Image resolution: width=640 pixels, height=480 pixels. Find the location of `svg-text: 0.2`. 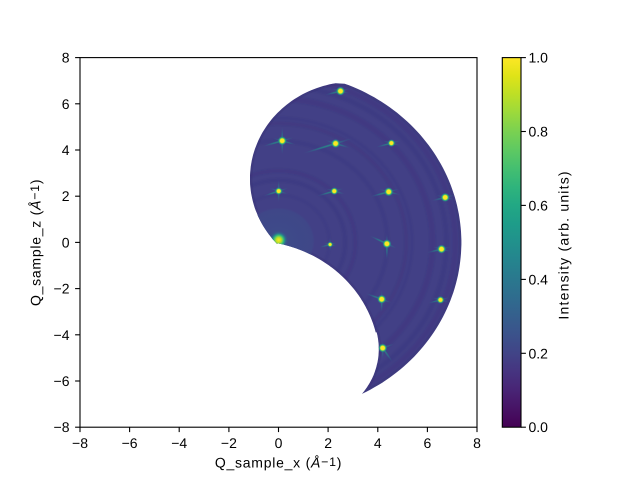

svg-text: 0.2 is located at coordinates (539, 353).